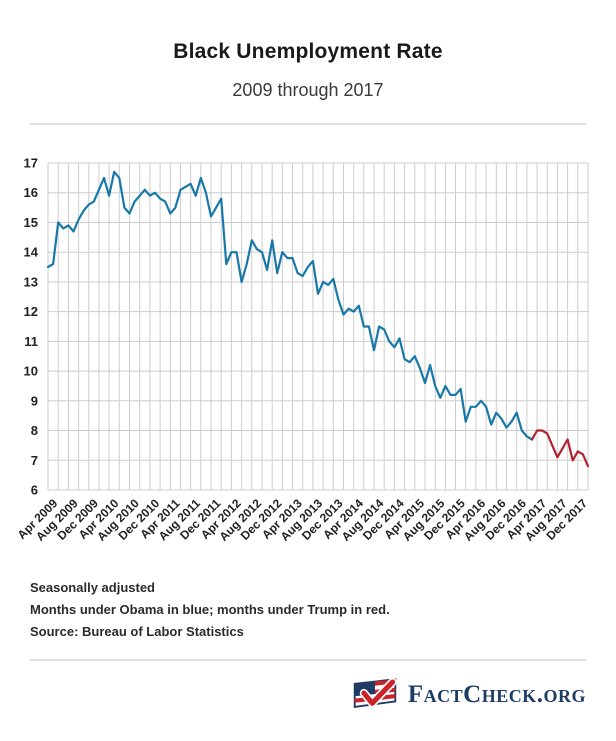 The width and height of the screenshot is (616, 741). Describe the element at coordinates (92, 587) in the screenshot. I see `note-seasonally-adjusted: Seasonally adjusted` at that location.